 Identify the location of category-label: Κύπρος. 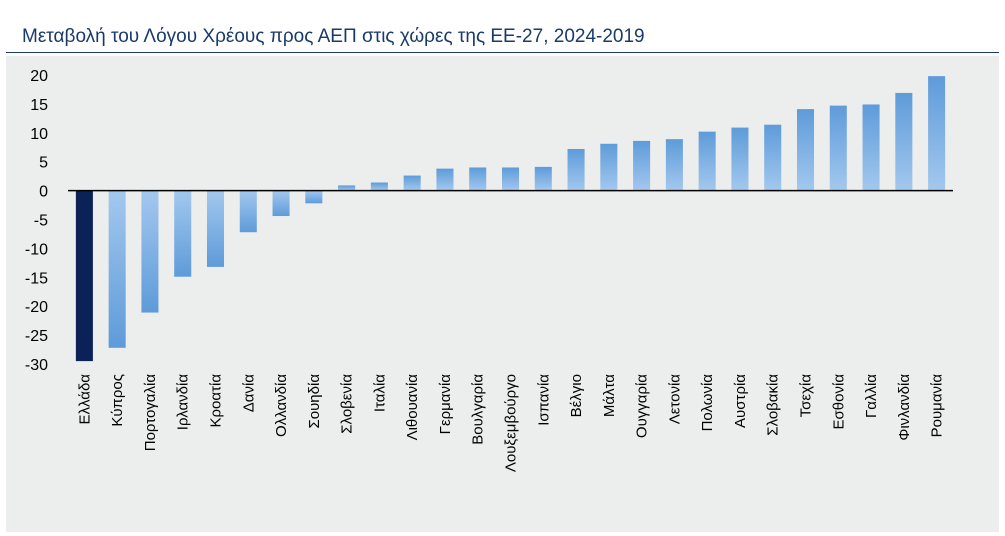
(117, 400).